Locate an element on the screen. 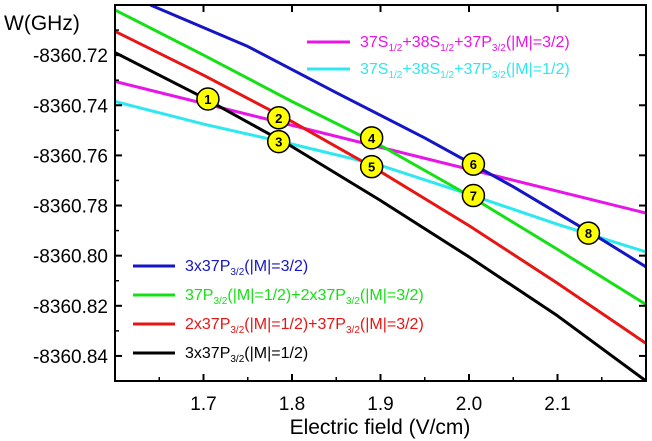  legend-label-s3: 3x37P3/2(|M|=3/2) is located at coordinates (246, 268).